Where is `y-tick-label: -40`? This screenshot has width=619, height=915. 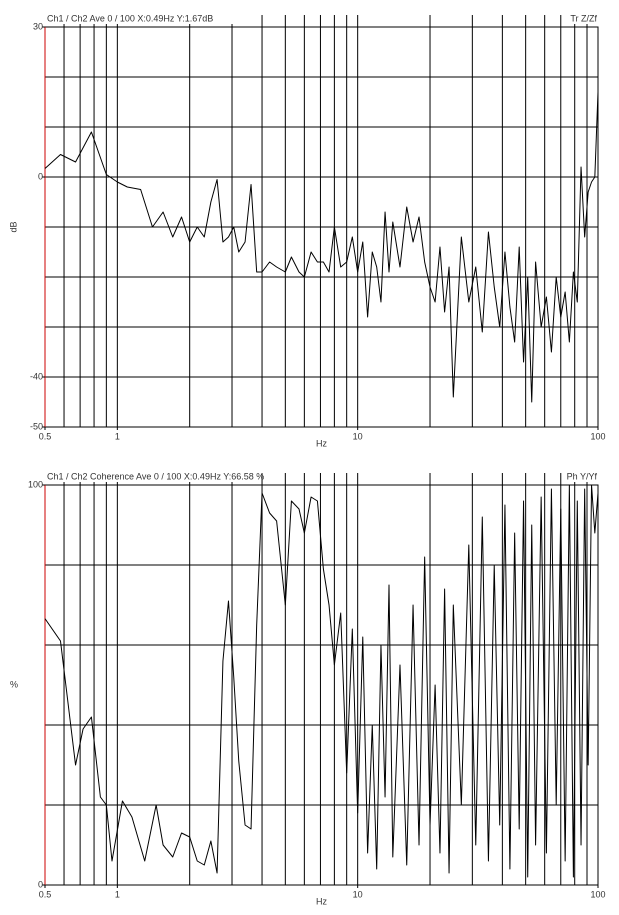 y-tick-label: -40 is located at coordinates (36, 376).